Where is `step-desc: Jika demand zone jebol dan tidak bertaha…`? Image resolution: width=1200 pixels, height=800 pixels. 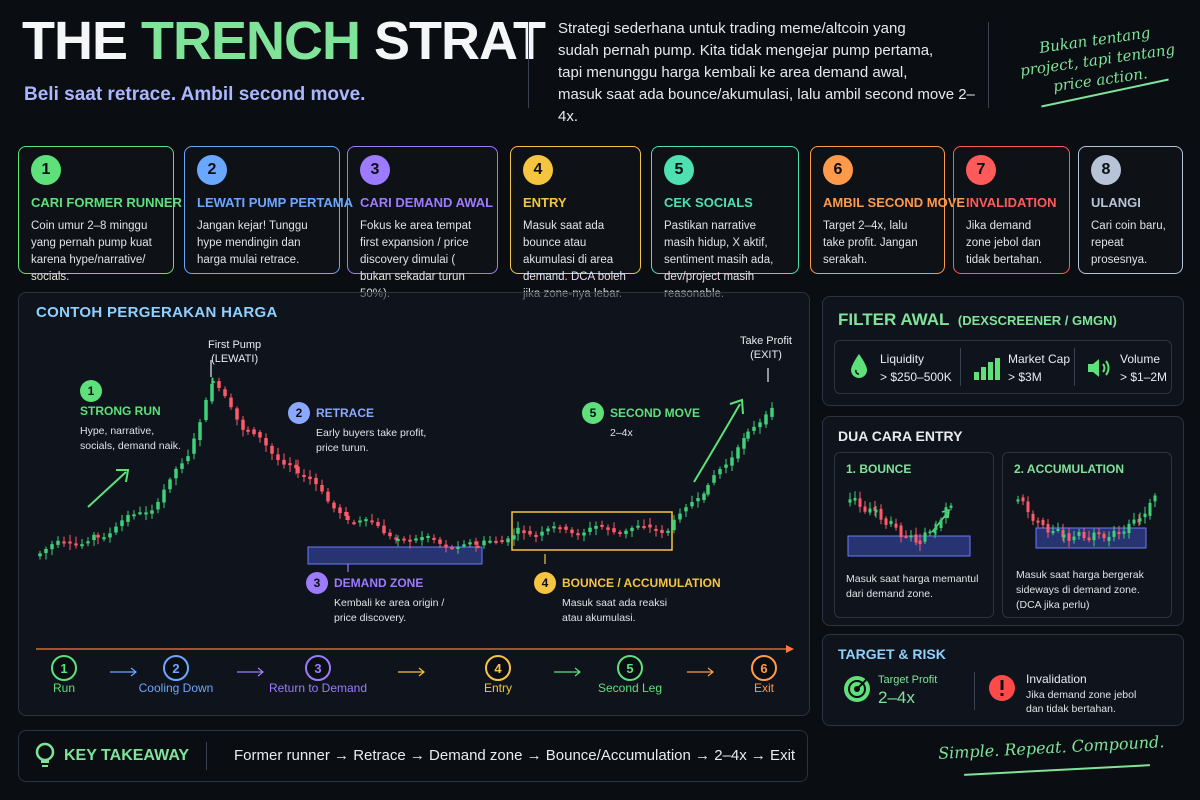 step-desc: Jika demand zone jebol dan tidak bertaha… is located at coordinates (1004, 243).